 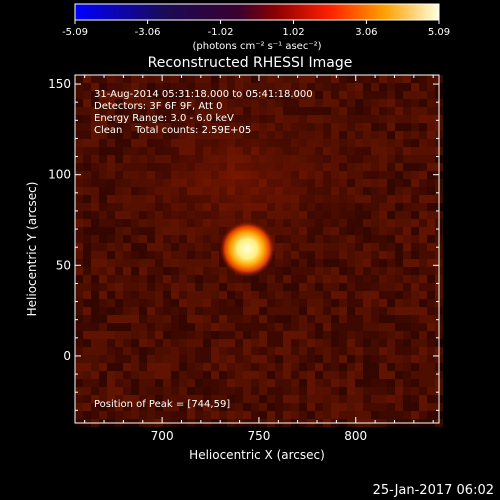 I want to click on colorbar-ticks: -5.09 -3.06 -1.02 1.02 3.06 5.09, so click(x=256, y=29).